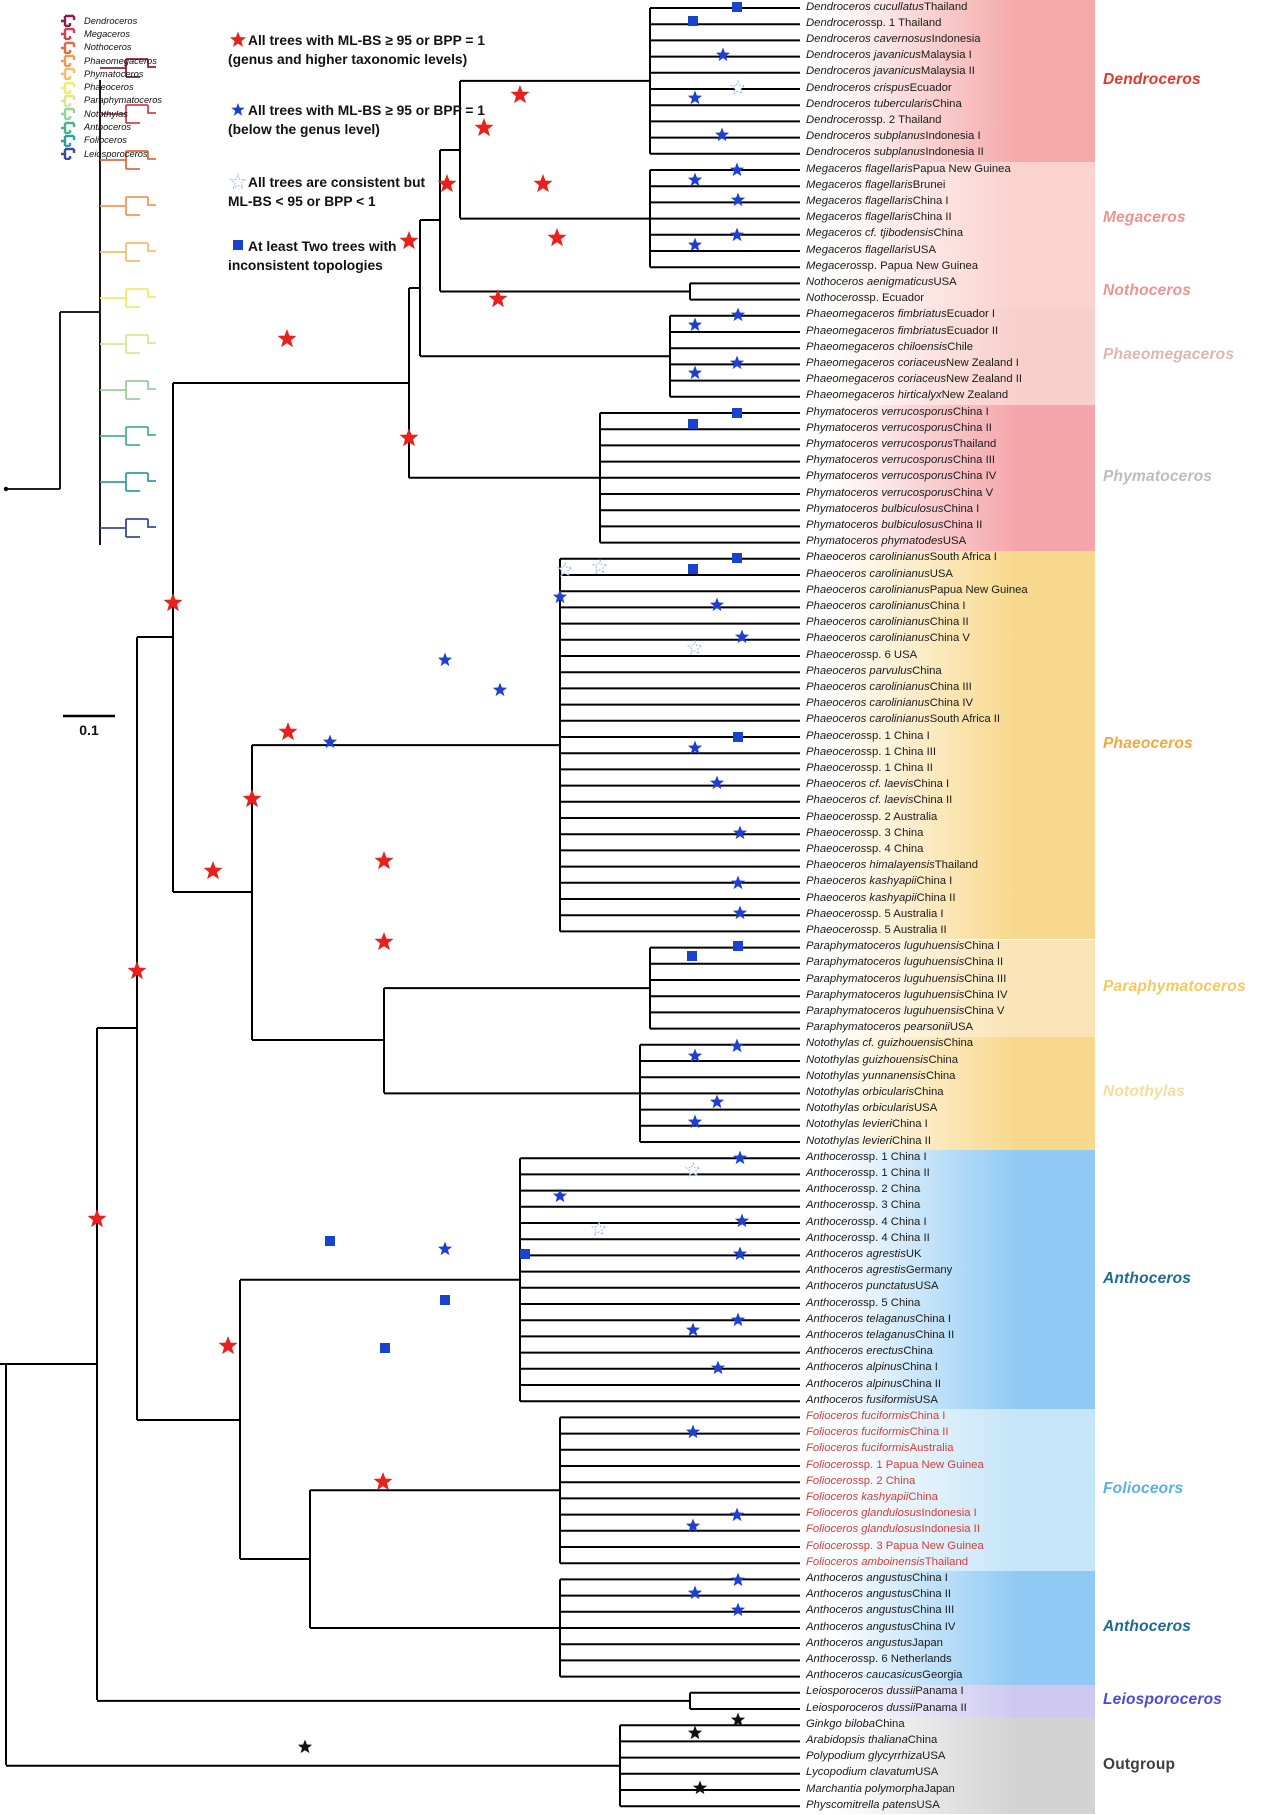 The height and width of the screenshot is (1815, 1269). I want to click on tip-scientific-name: Phymatoceros verrucosporus, so click(879, 411).